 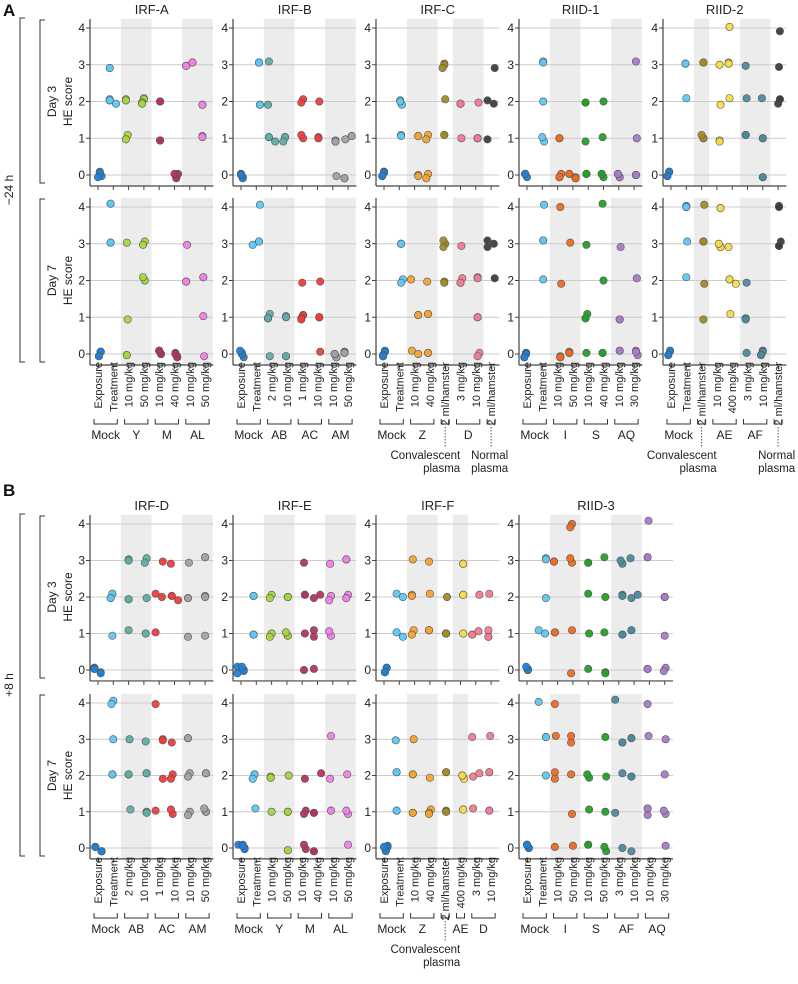 I want to click on x-tick-label: 50 mg/kg, so click(x=574, y=879).